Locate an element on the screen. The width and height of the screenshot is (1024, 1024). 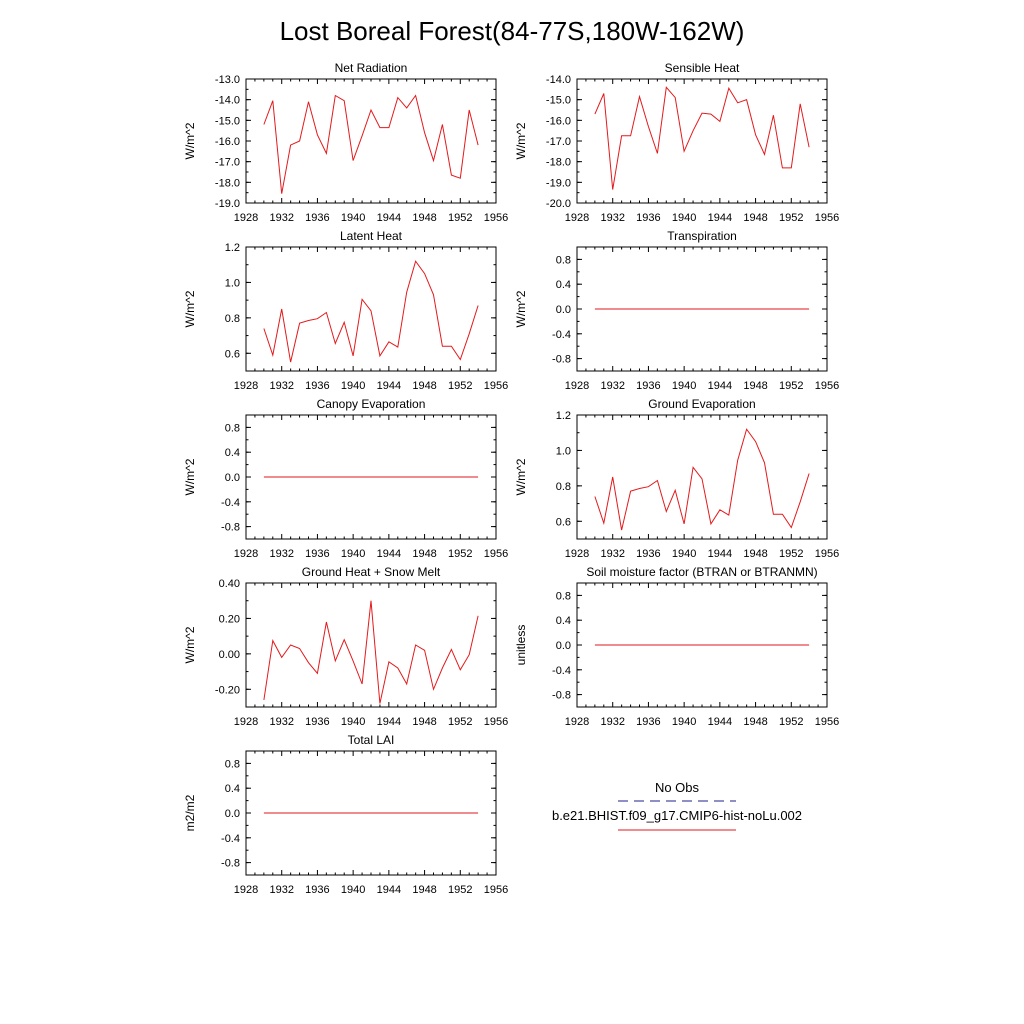
panel-ground-heat-snow-melt-xtick-label: 1948 is located at coordinates (424, 722).